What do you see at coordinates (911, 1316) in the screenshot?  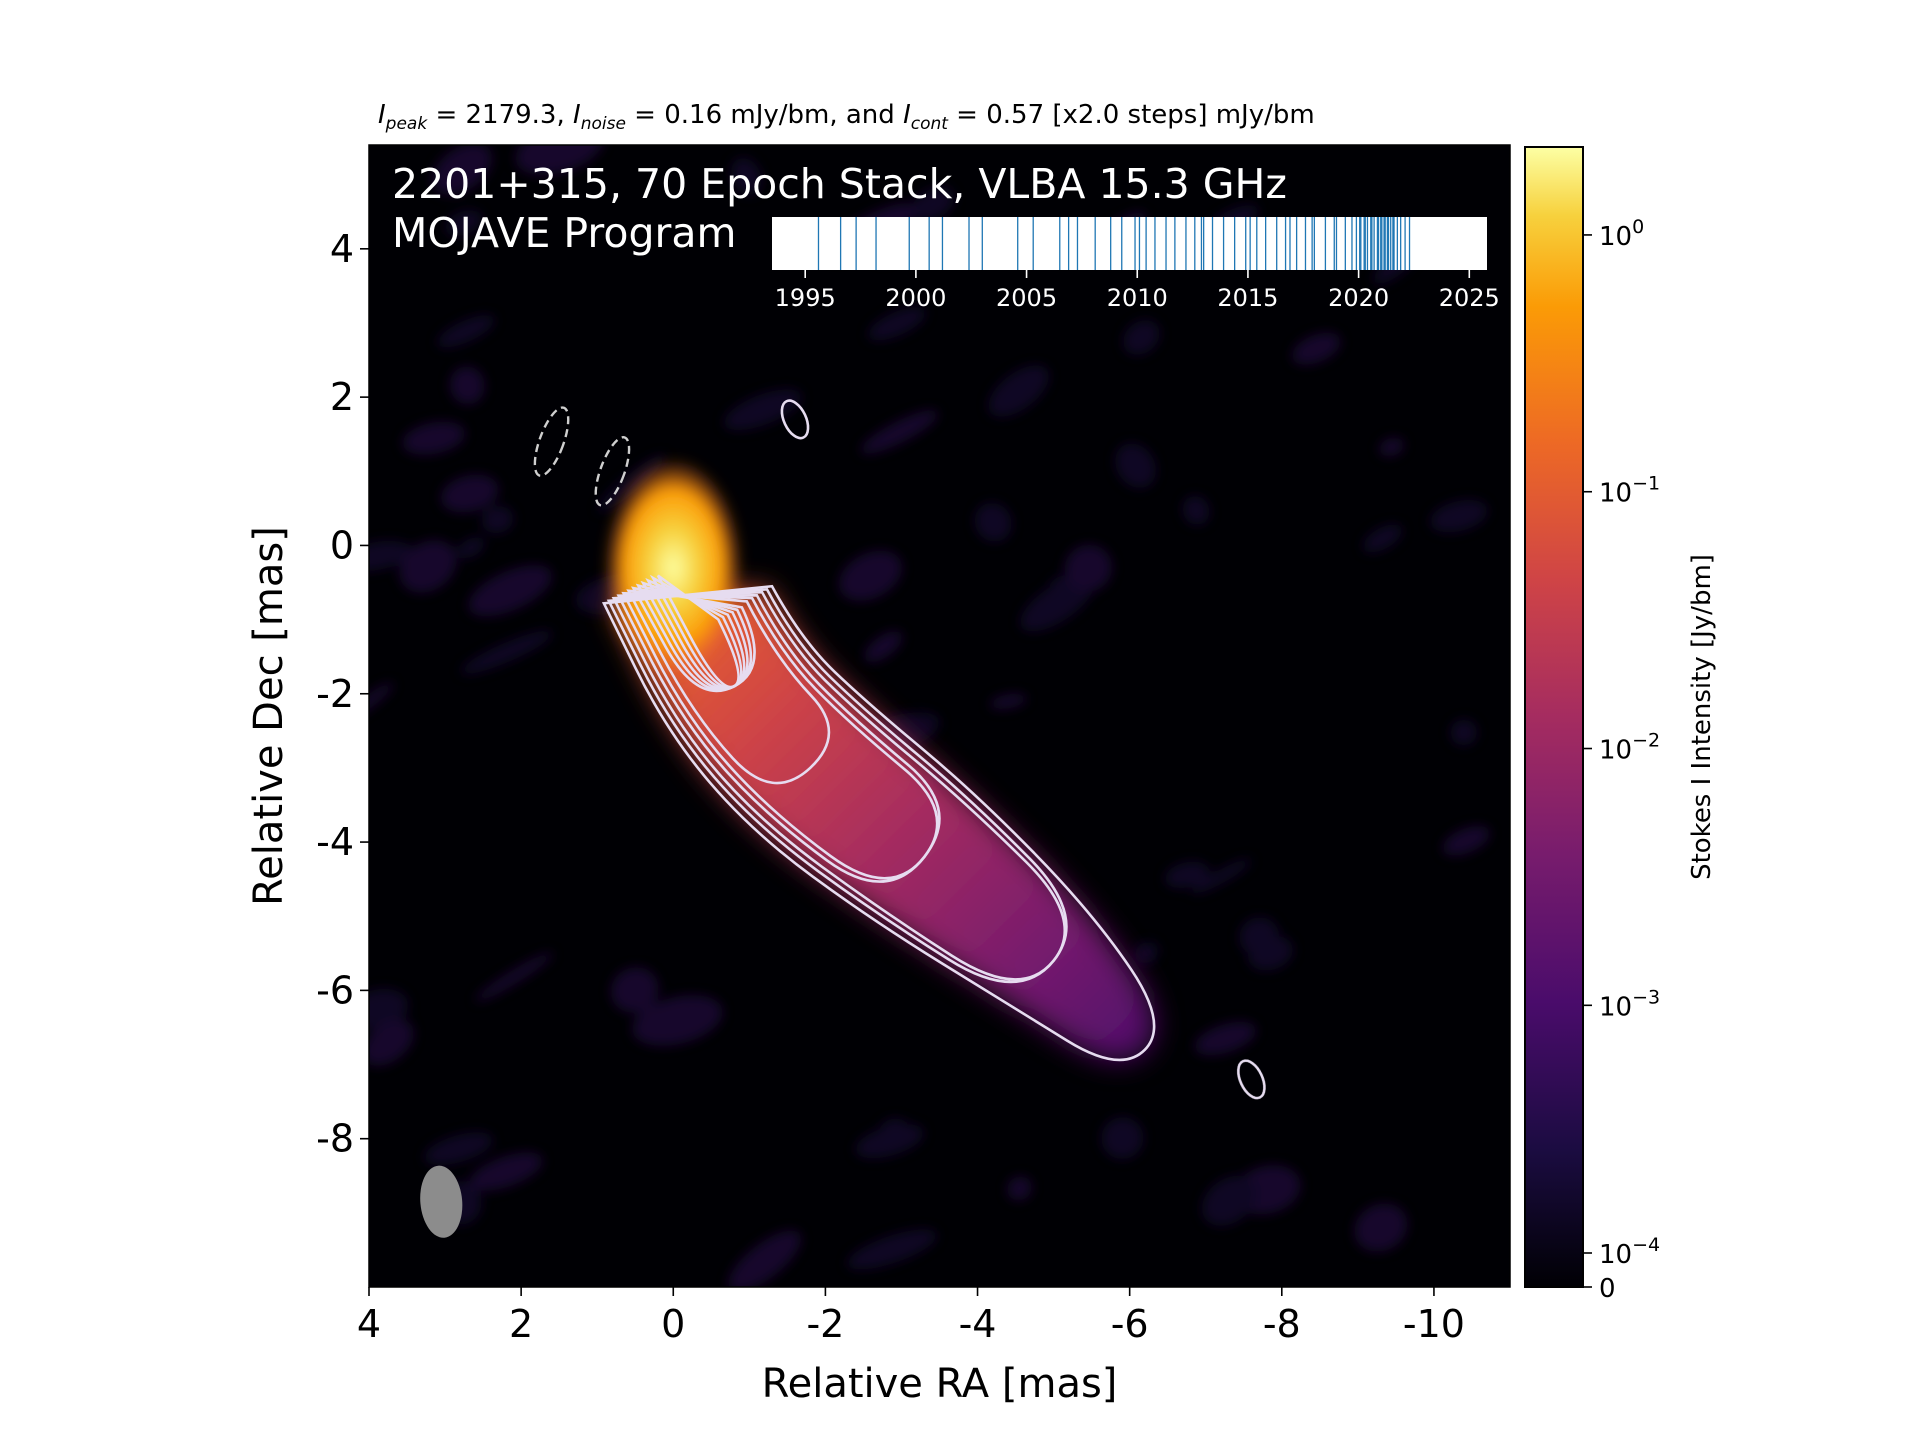 I see `x-axis: 4 2 0 -2 -4 -6 -8 -10` at bounding box center [911, 1316].